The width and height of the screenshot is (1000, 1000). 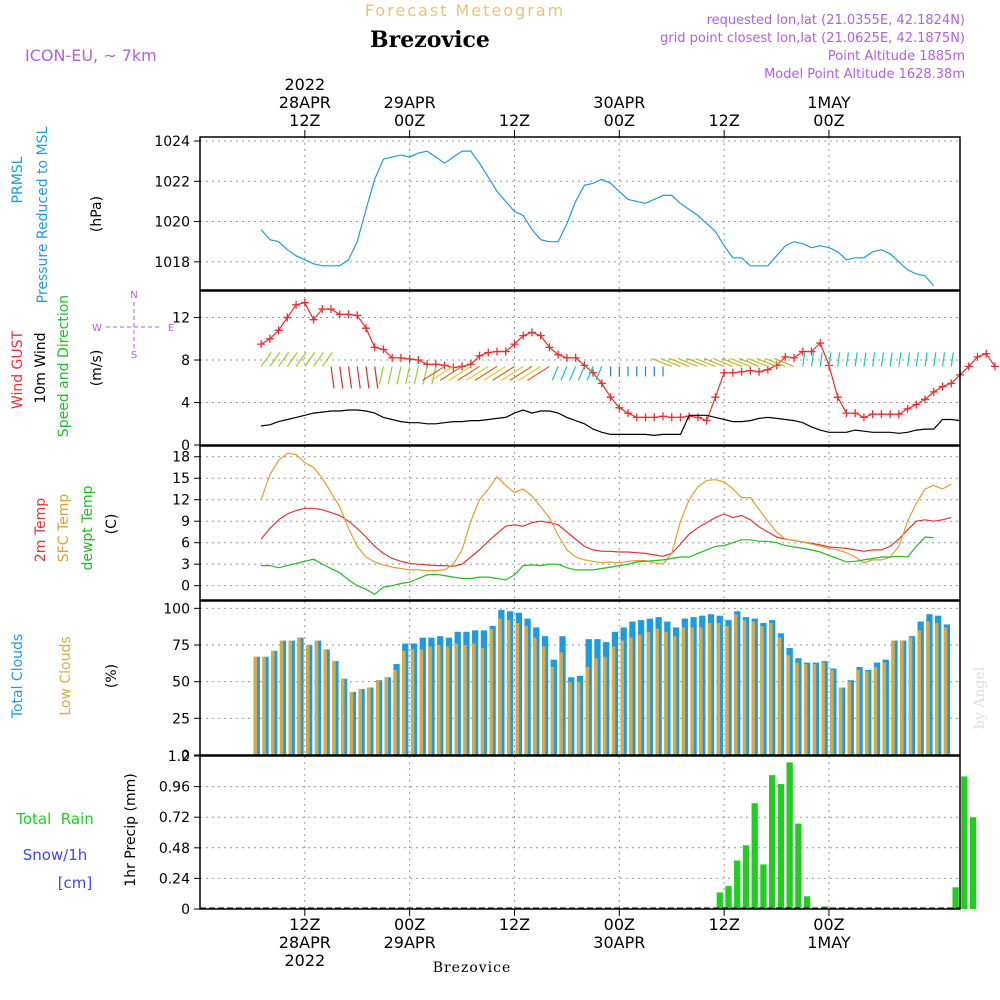 I want to click on temperature-panel: 0 3 6 9 12 15 18, so click(x=566, y=523).